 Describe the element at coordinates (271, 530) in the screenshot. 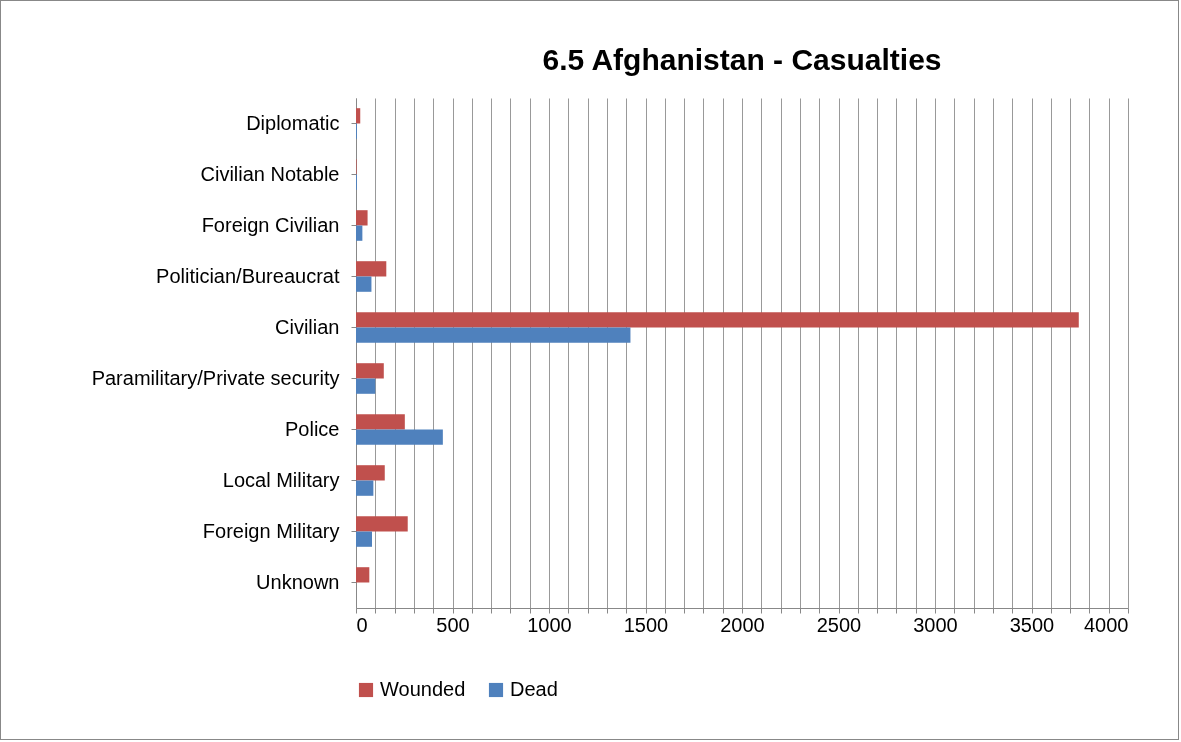

I see `y-tick-label: Foreign Military` at that location.